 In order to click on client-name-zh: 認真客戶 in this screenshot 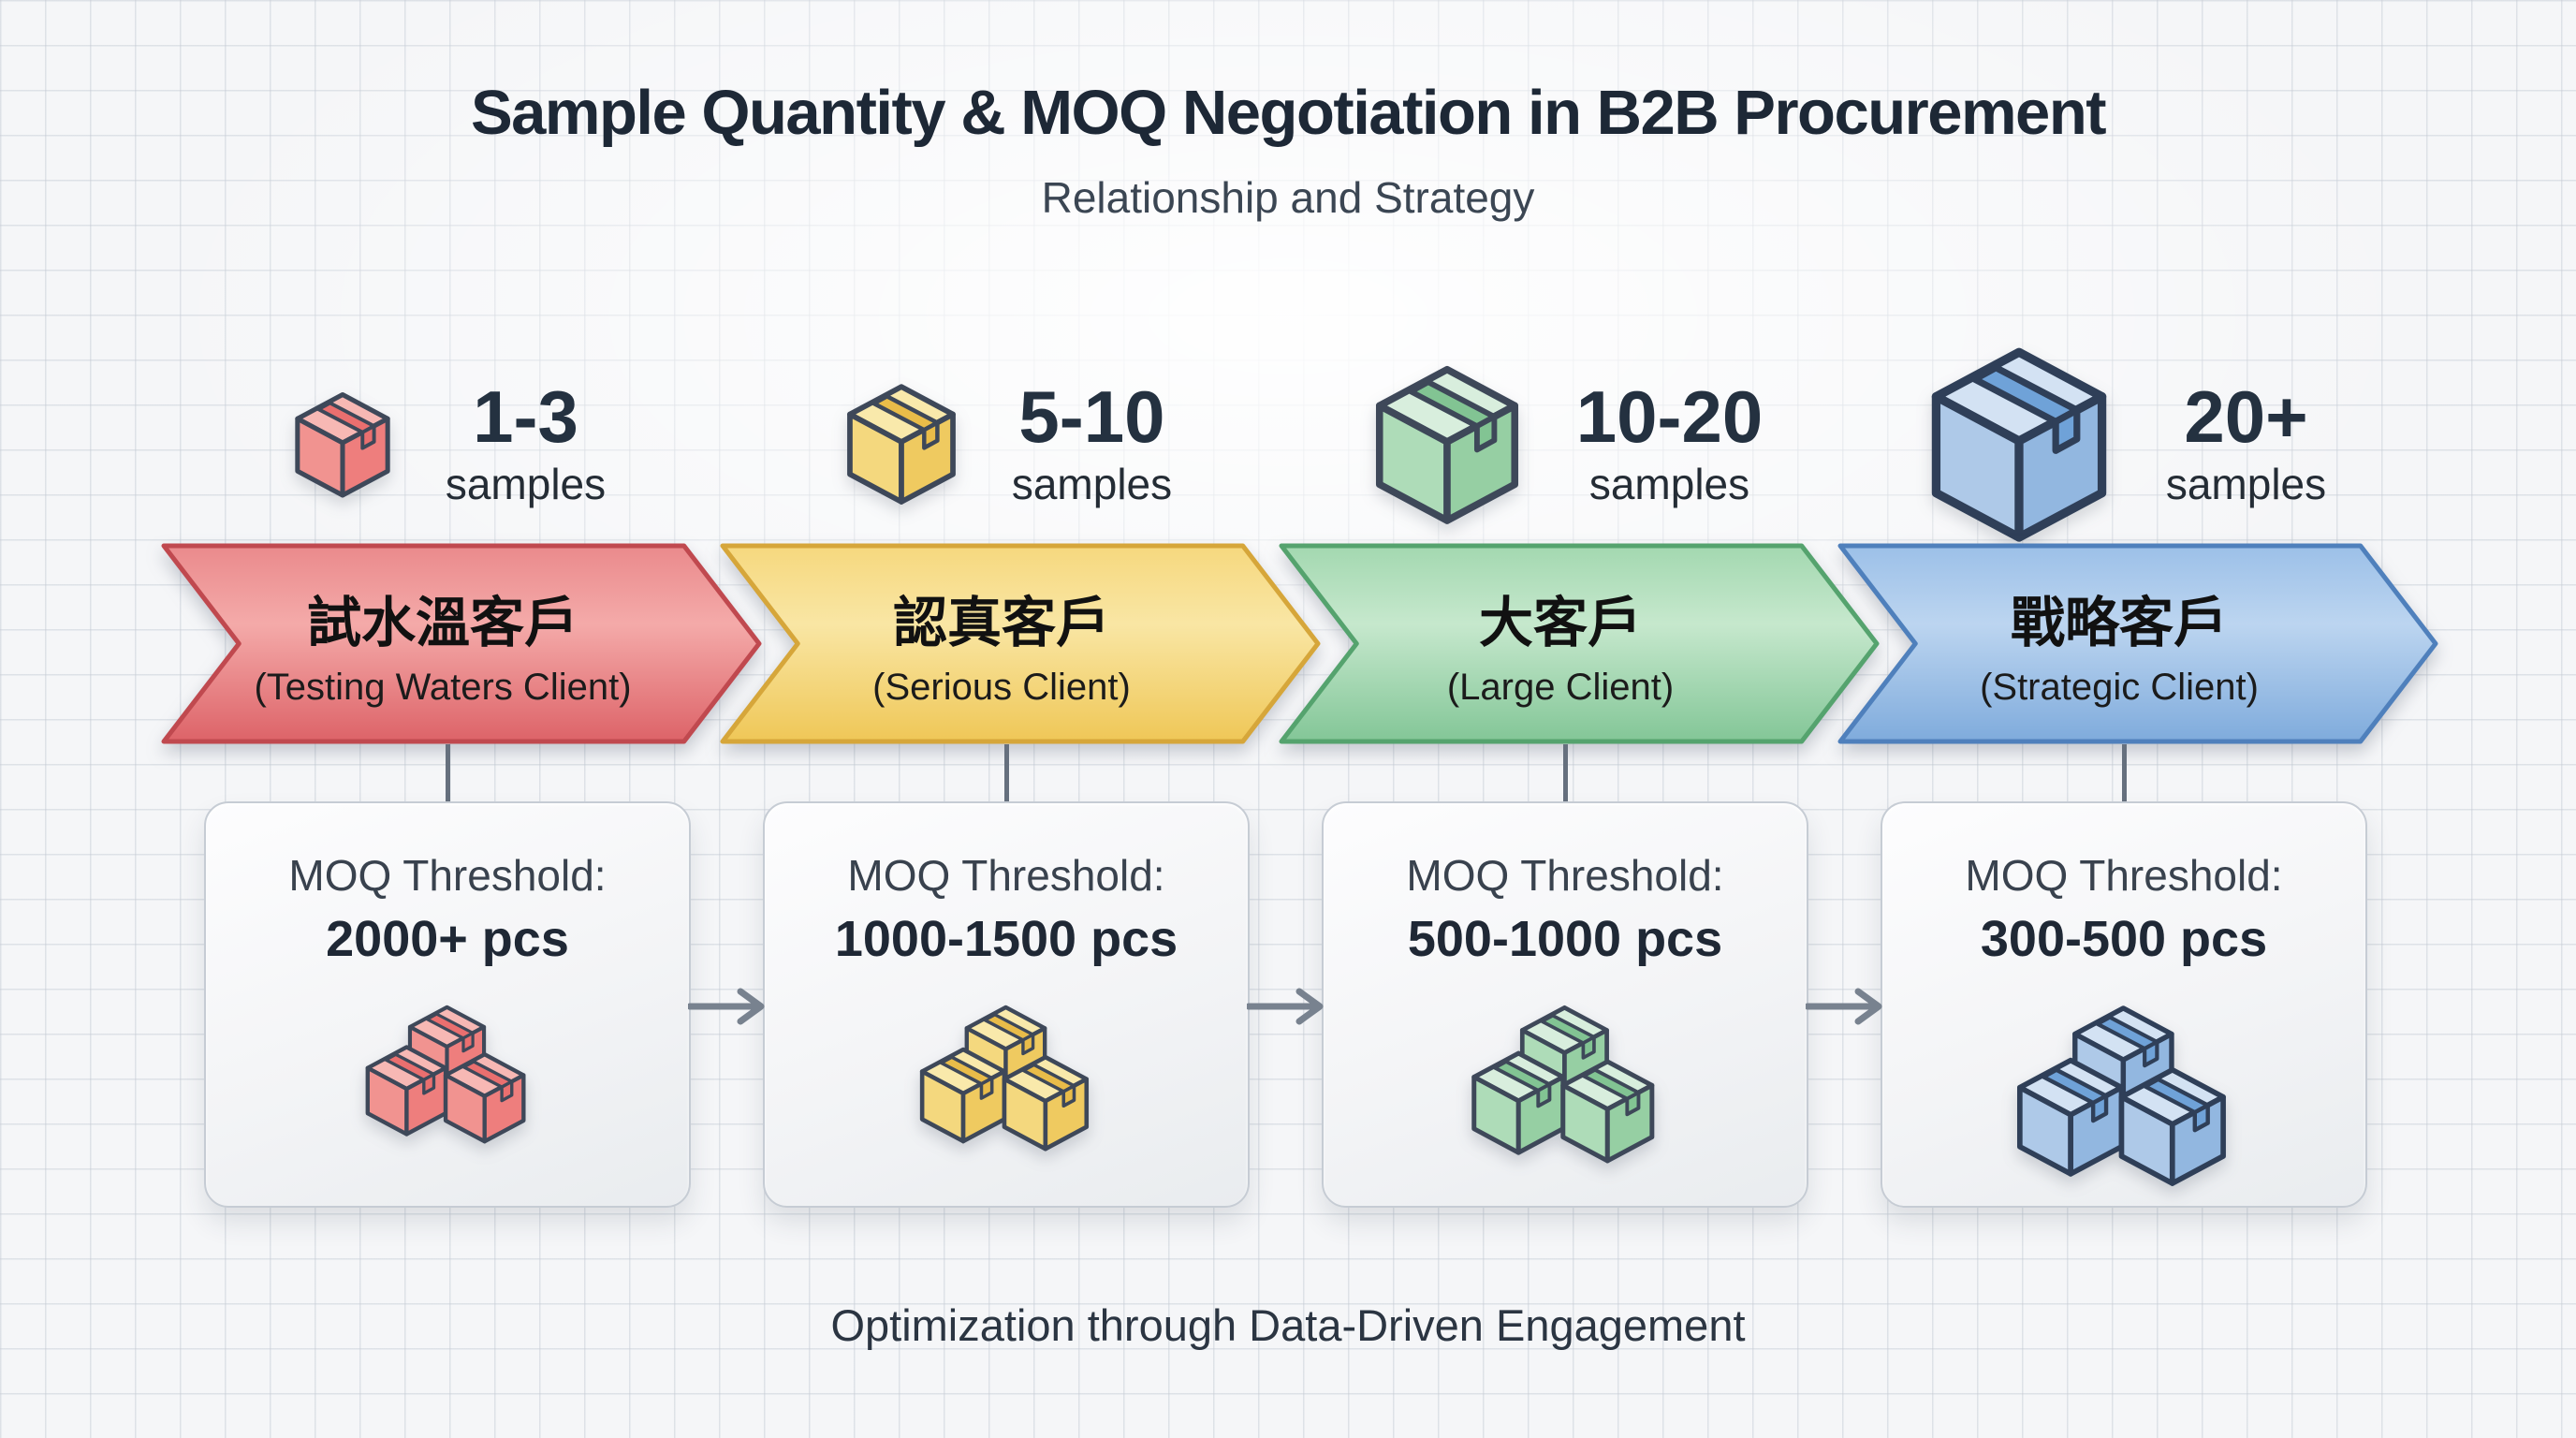, I will do `click(1001, 623)`.